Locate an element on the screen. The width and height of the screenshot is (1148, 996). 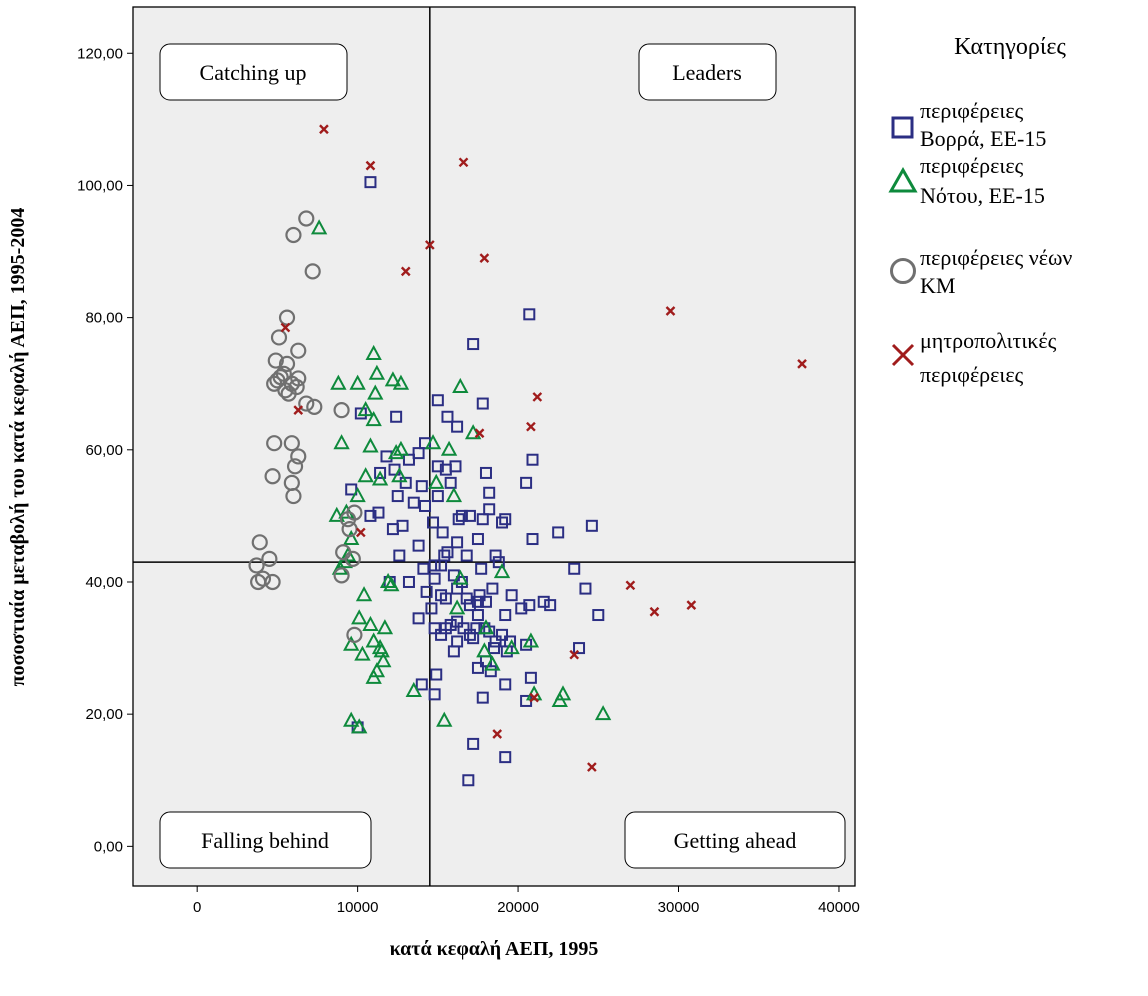
y-tick-label: 60,00 is located at coordinates (104, 450).